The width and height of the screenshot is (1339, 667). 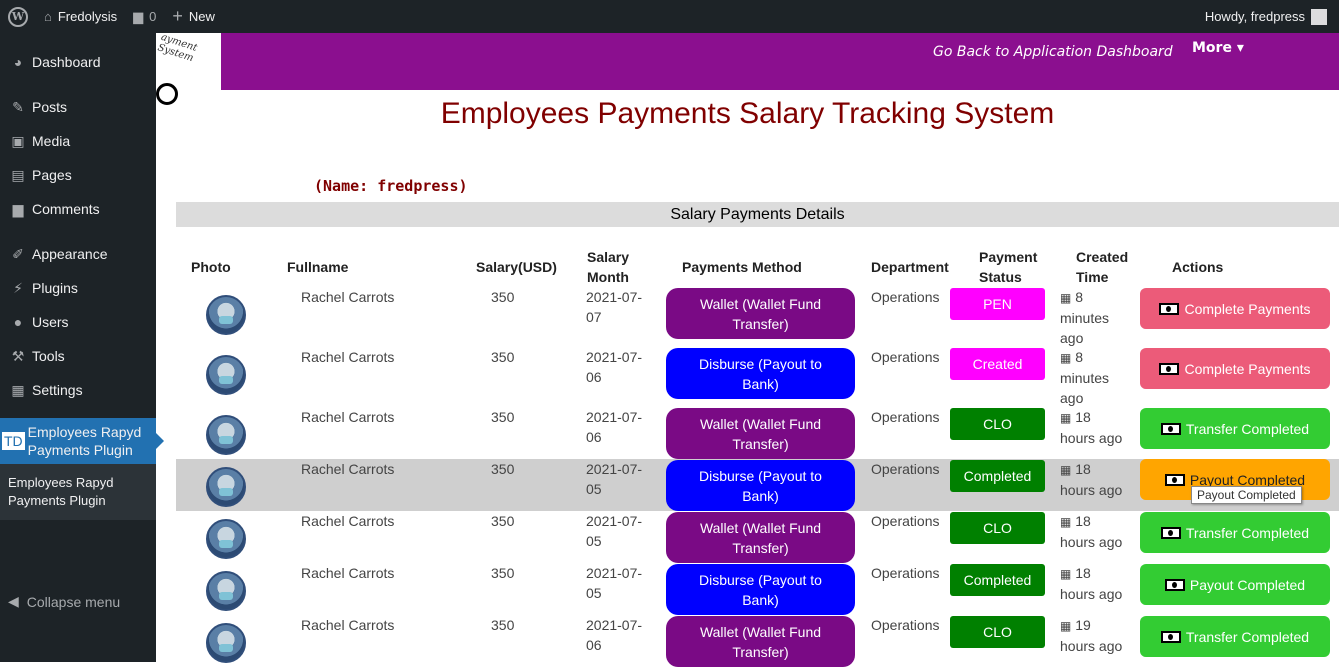 I want to click on user-name: (Name: fredpress), so click(x=391, y=186).